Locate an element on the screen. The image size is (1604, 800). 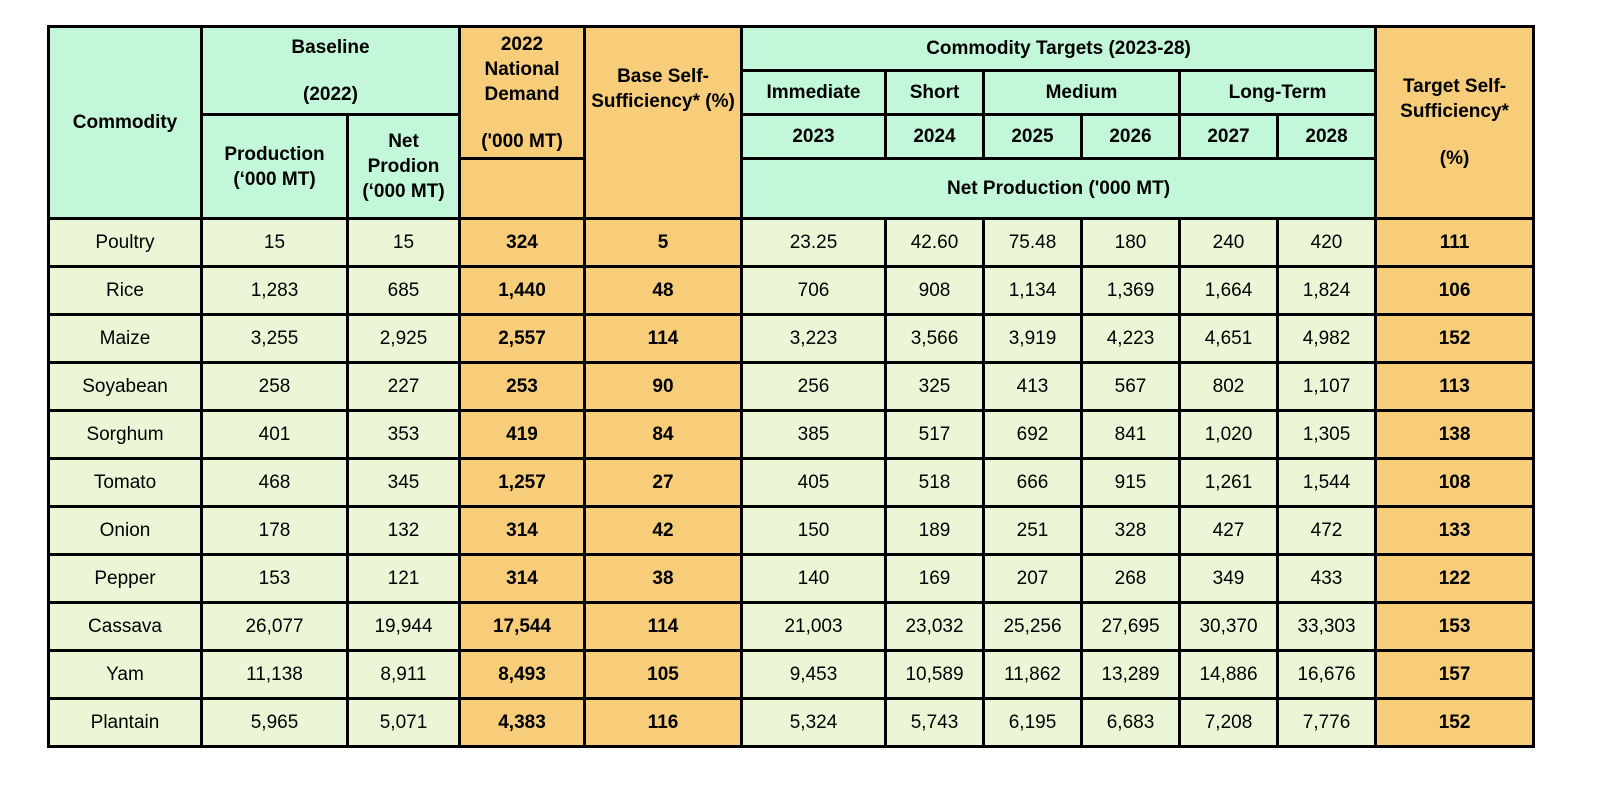
cell-net-production: 8,911 is located at coordinates (403, 674).